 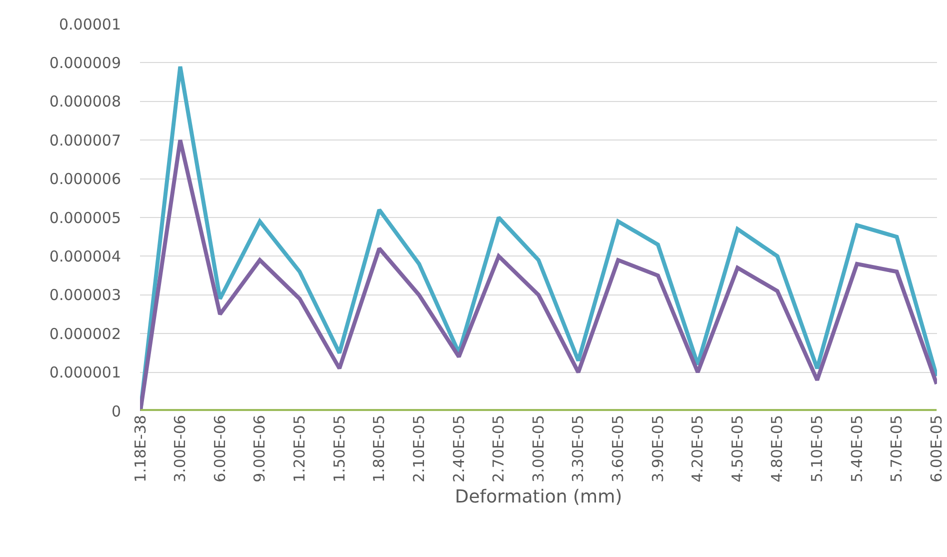 What do you see at coordinates (85, 179) in the screenshot?
I see `y-tick-label: 0.000006` at bounding box center [85, 179].